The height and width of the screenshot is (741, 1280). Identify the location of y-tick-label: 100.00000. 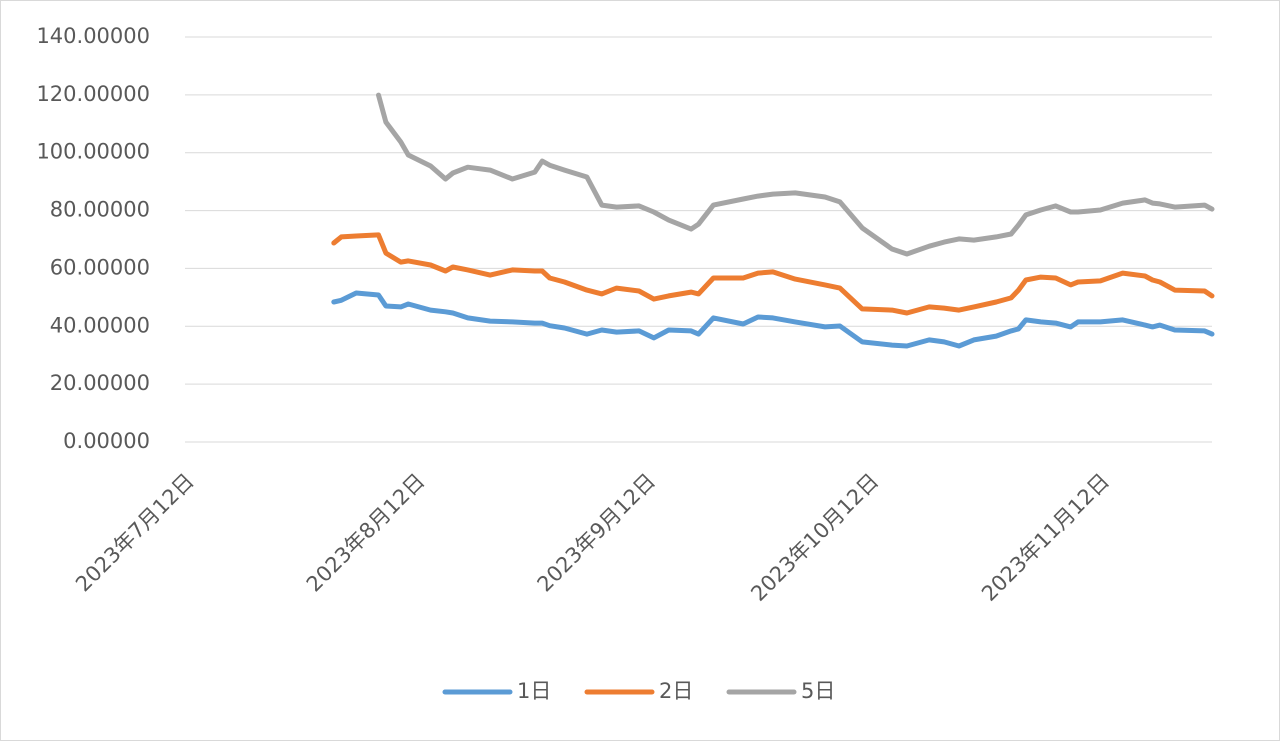
(93, 152).